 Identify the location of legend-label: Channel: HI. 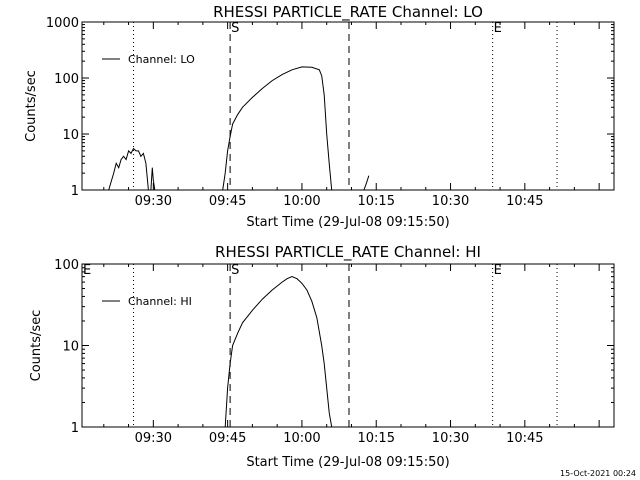
(160, 301).